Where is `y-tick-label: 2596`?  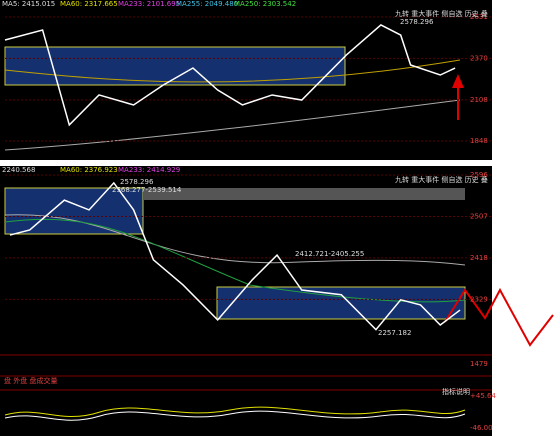
y-tick-label: 2596 is located at coordinates (479, 175).